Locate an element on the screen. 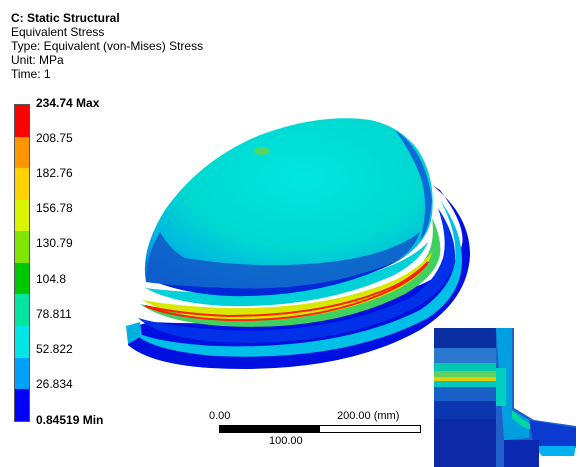  scale-bar: 0.00 200.00 (mm) 100.00 is located at coordinates (315, 429).